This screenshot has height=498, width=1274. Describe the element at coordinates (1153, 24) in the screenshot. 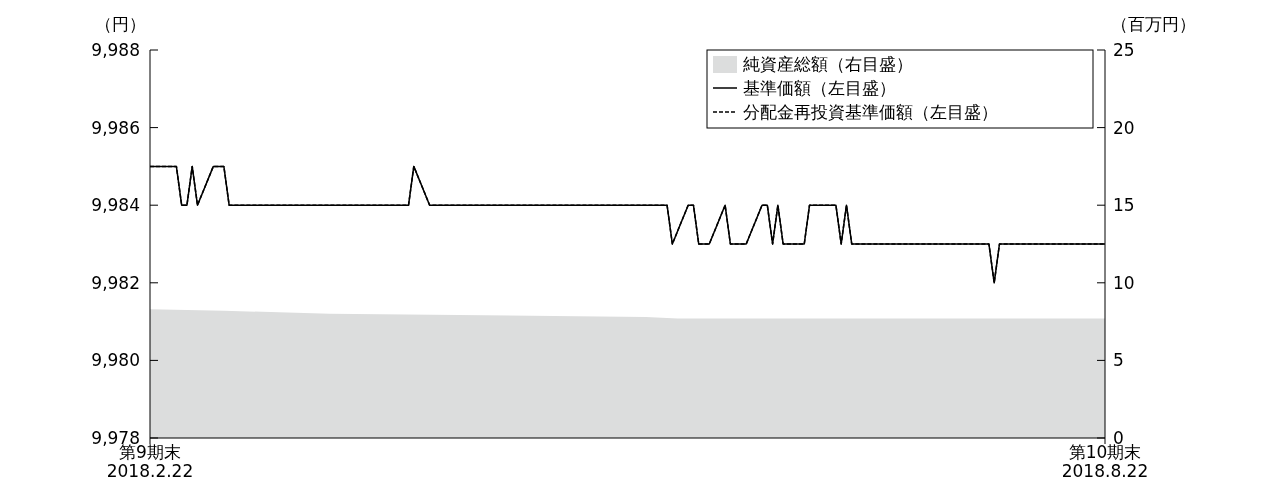

I see `y2-axis-title: （百万円）` at that location.